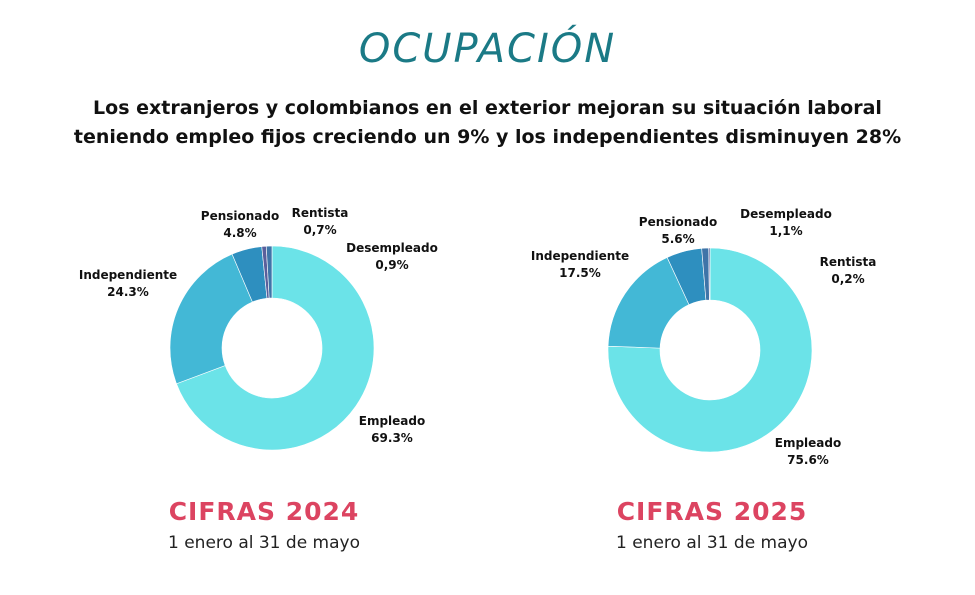  Describe the element at coordinates (709, 274) in the screenshot. I see `slice-rentista` at that location.